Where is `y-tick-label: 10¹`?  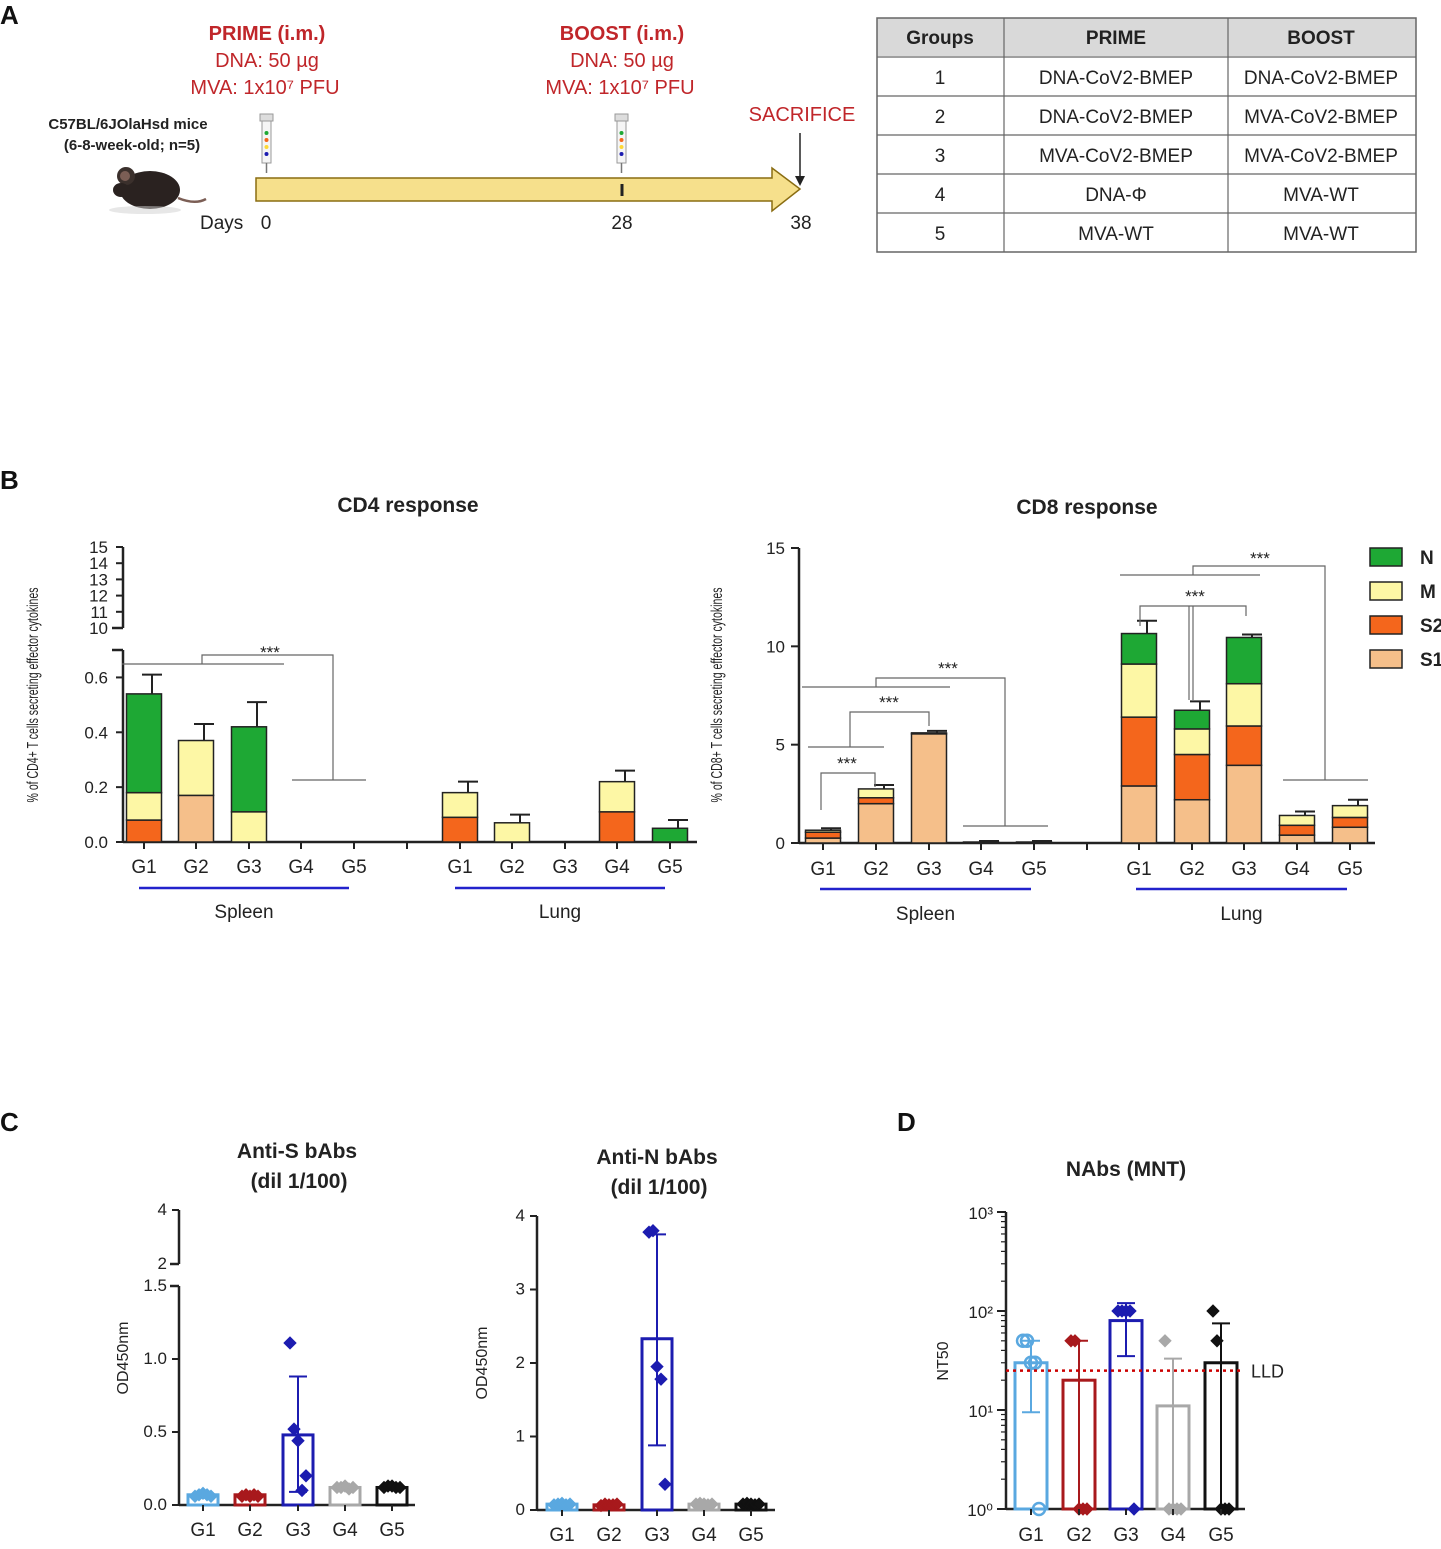
y-tick-label: 10¹ is located at coordinates (980, 1411).